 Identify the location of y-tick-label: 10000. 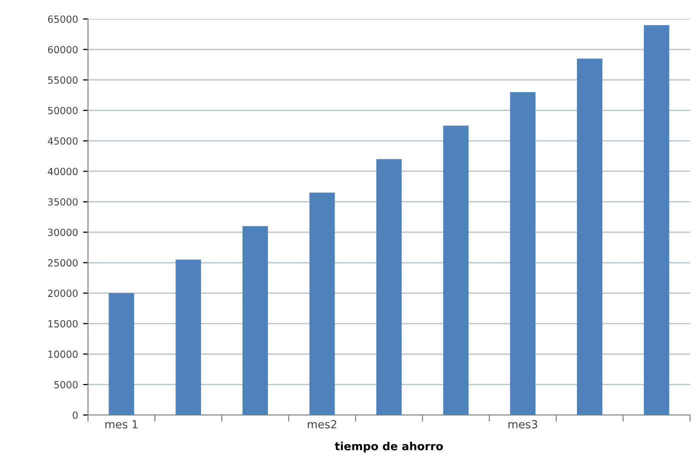
(63, 354).